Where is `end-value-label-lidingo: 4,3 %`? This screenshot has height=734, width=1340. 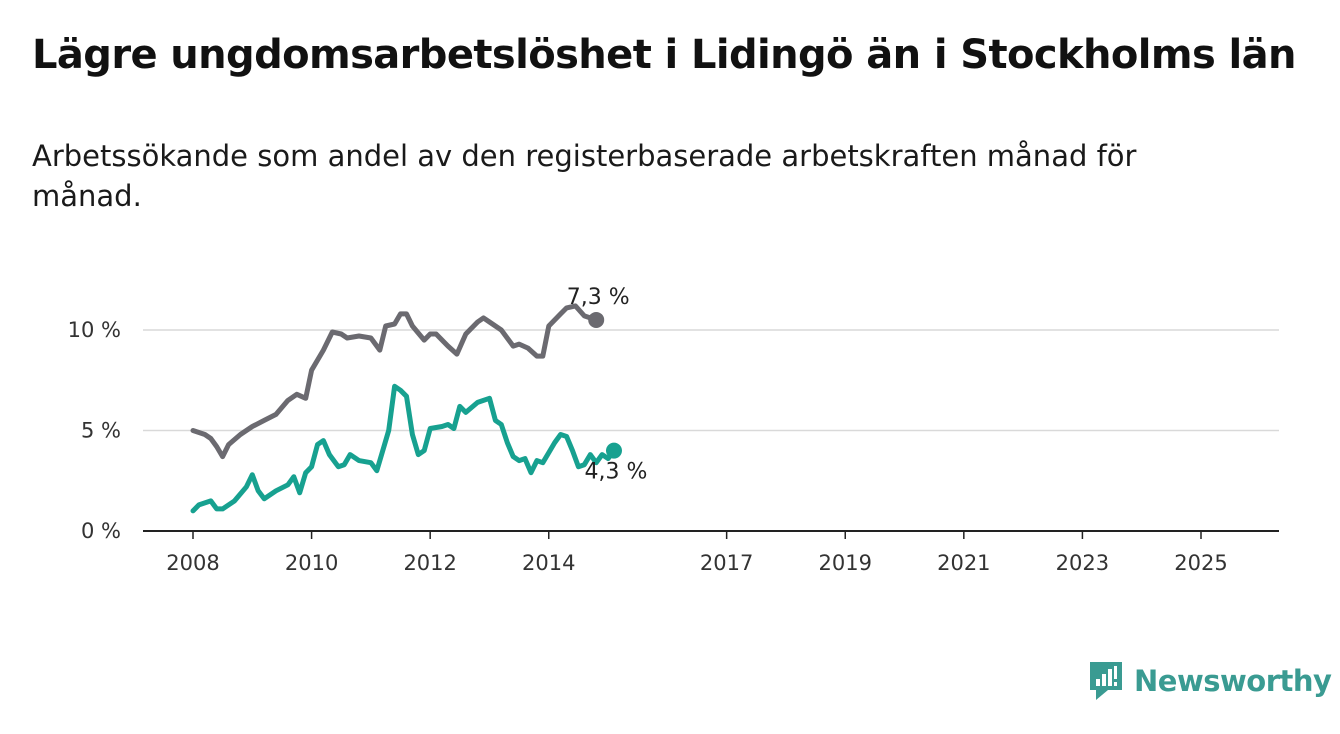
end-value-label-lidingo: 4,3 % is located at coordinates (616, 472).